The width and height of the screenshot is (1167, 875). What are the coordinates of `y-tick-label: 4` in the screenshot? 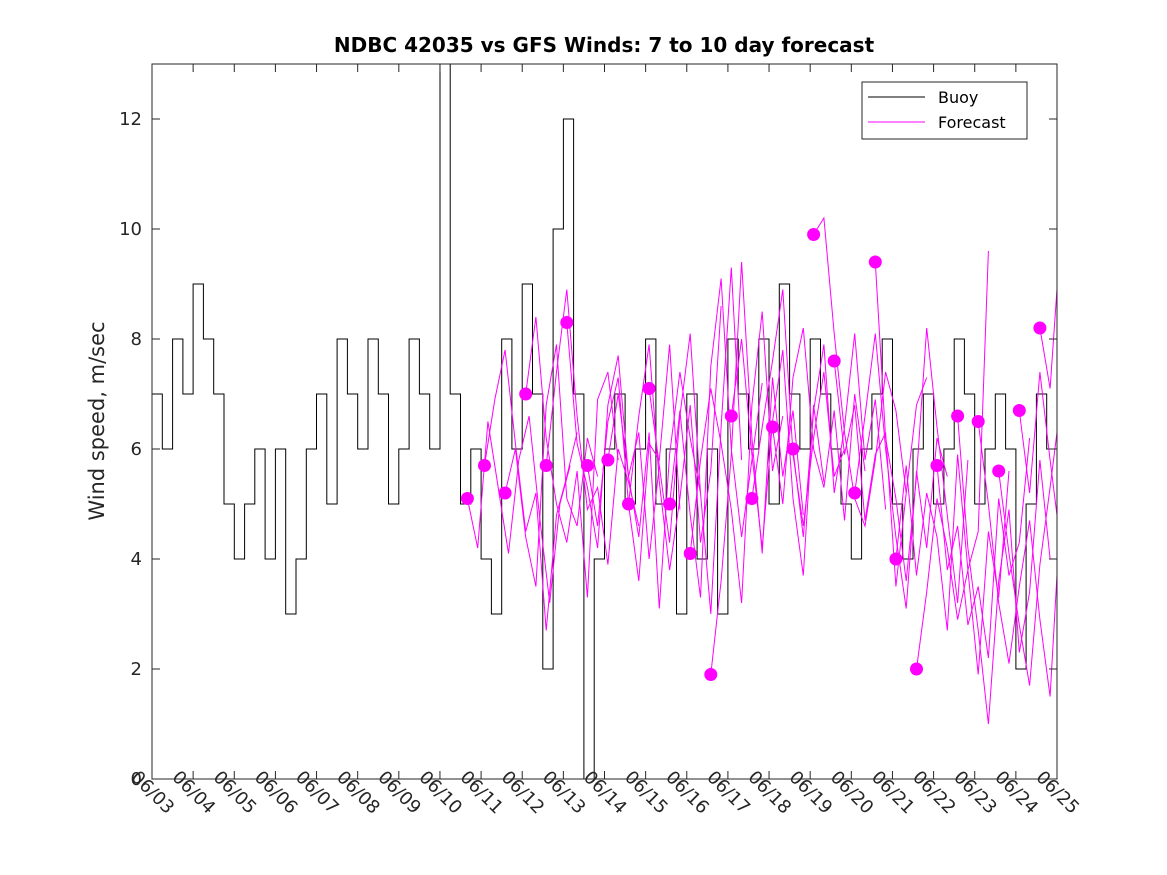 It's located at (136, 559).